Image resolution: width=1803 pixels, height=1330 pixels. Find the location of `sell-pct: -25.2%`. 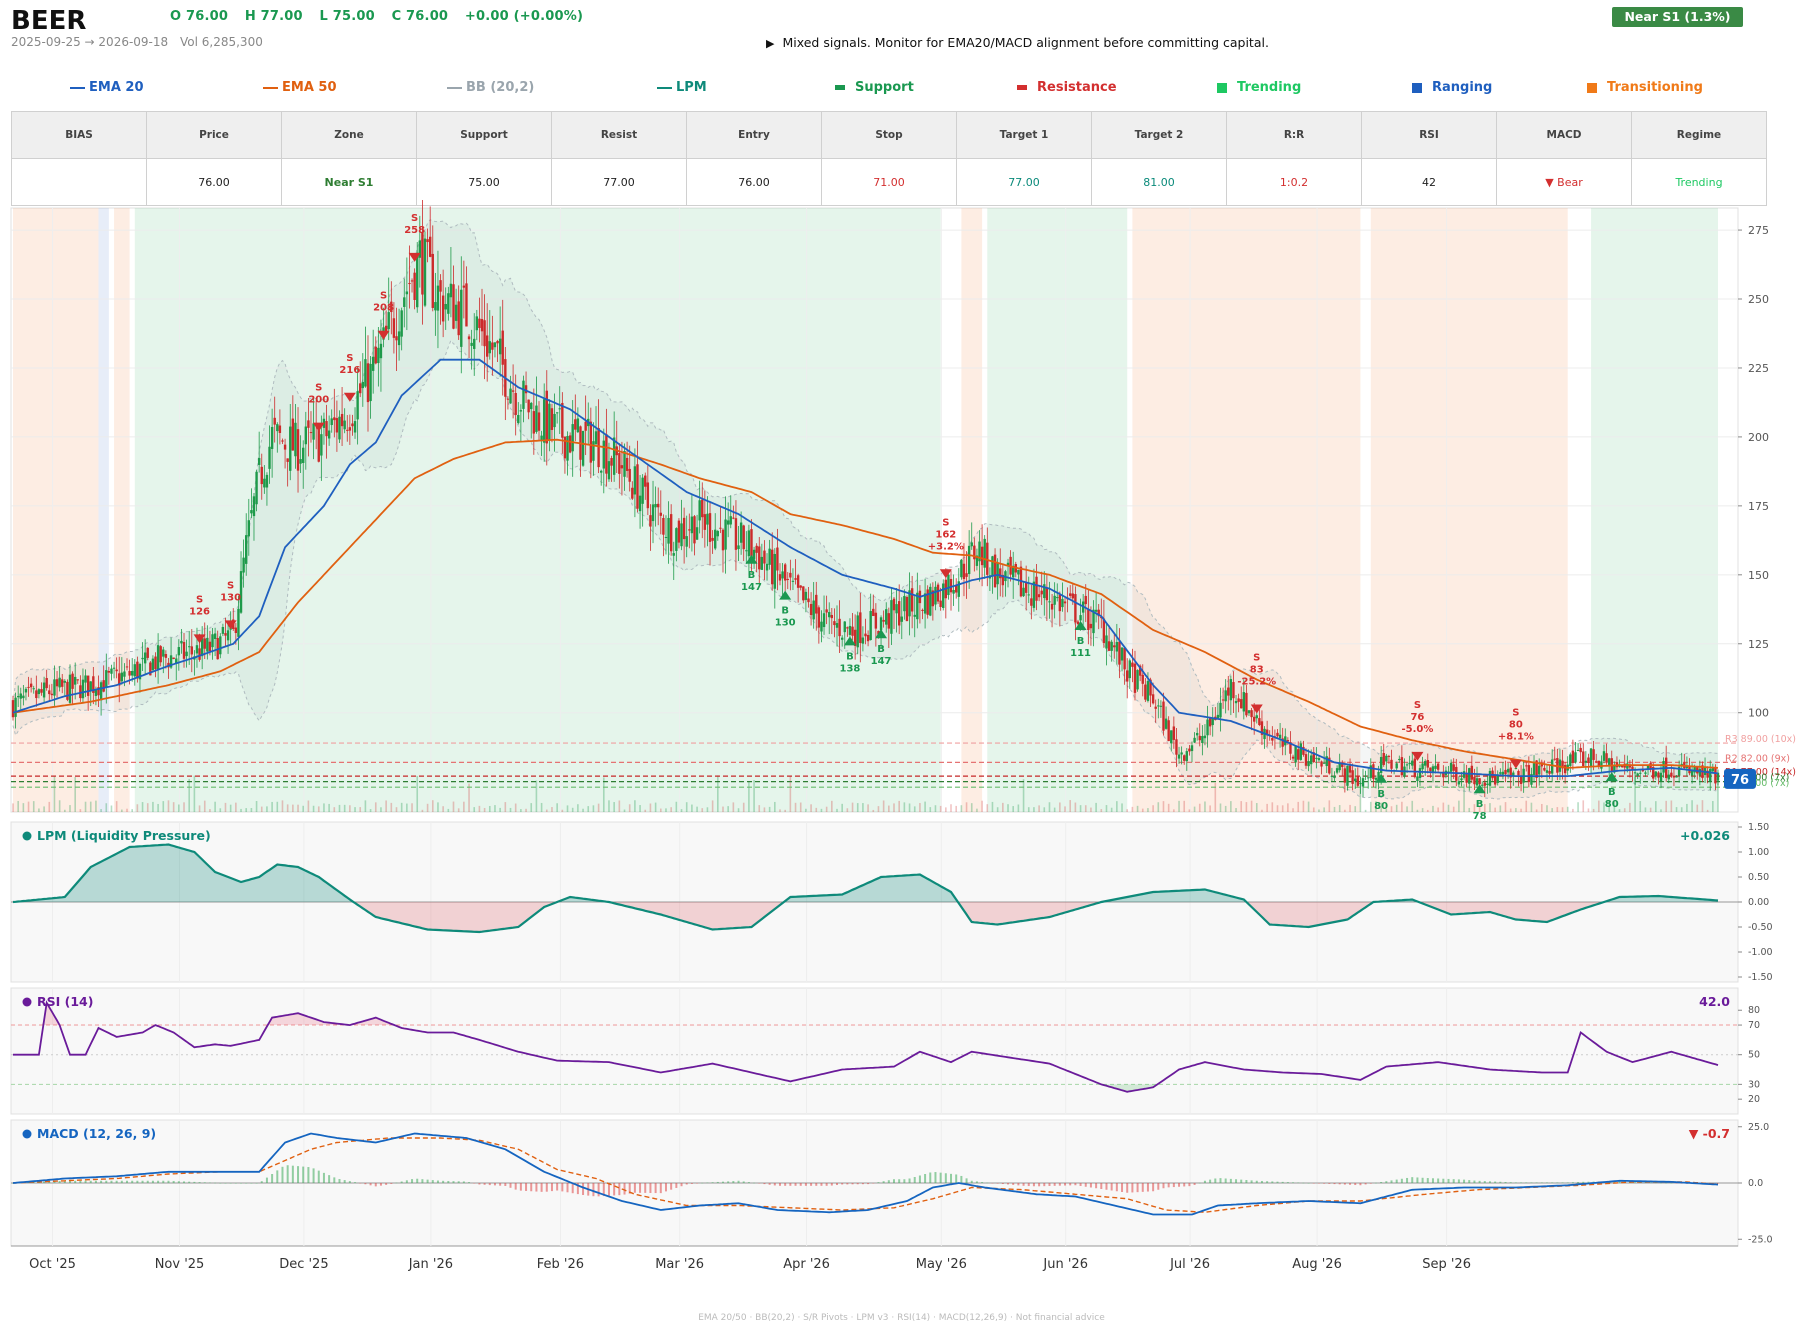

sell-pct: -25.2% is located at coordinates (1256, 681).